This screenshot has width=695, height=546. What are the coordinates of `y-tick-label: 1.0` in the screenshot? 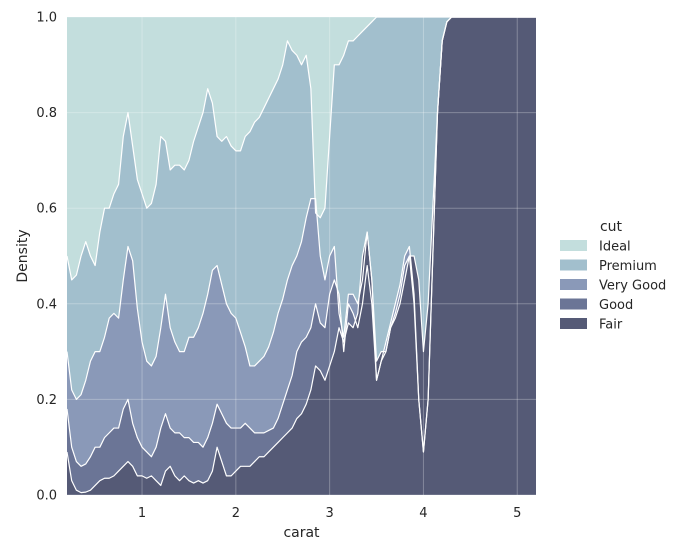 It's located at (46, 18).